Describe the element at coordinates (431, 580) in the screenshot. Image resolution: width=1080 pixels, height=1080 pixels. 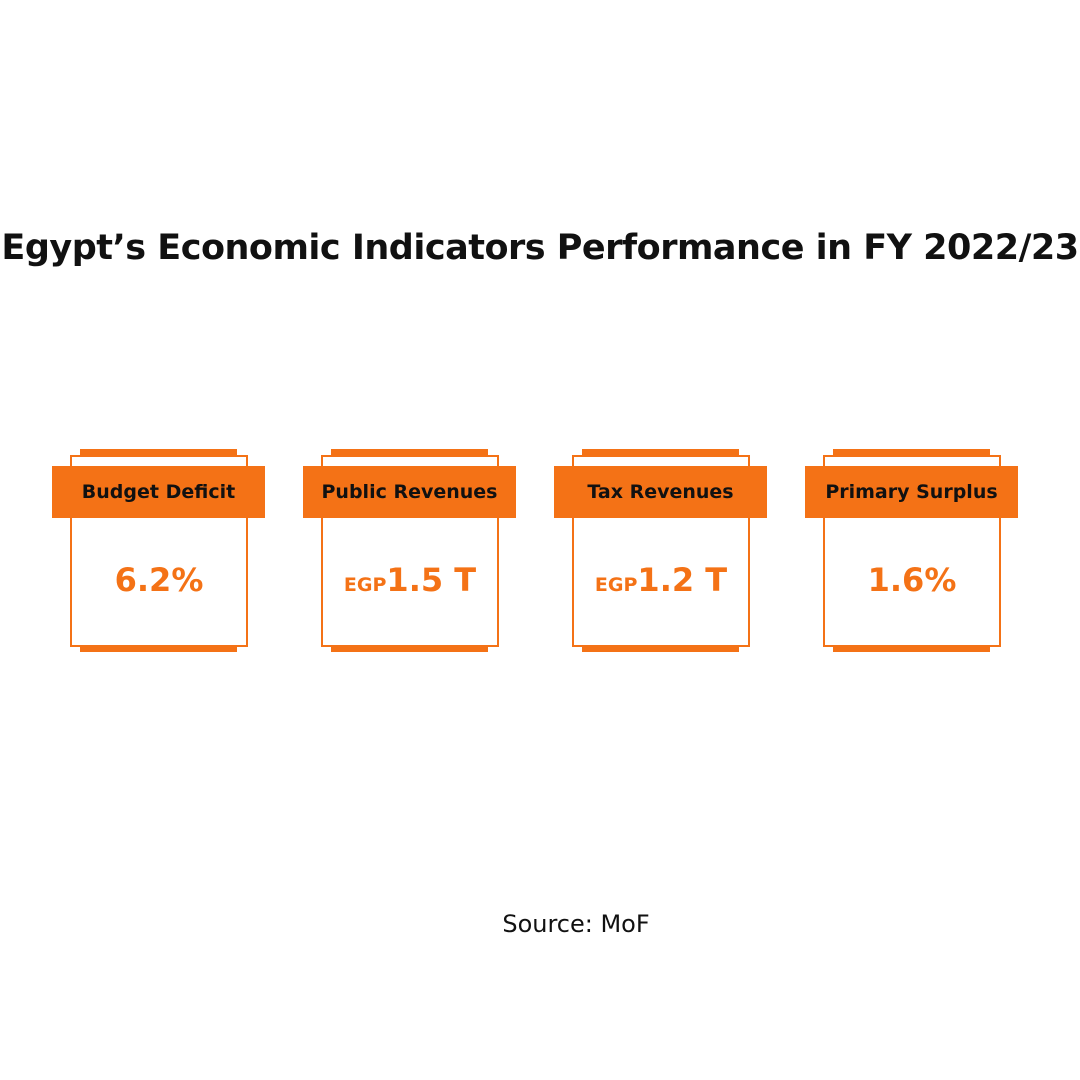
I see `value-text: 1.5 T` at that location.